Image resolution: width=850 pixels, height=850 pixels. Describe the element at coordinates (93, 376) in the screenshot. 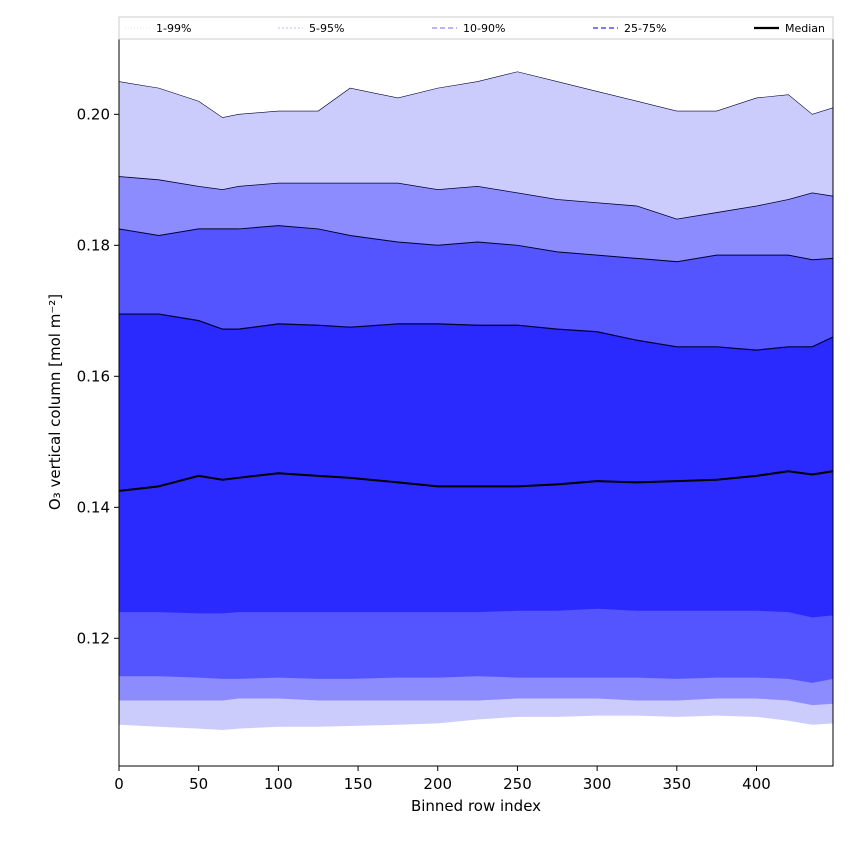

I see `y-tick-label: 0.16` at that location.